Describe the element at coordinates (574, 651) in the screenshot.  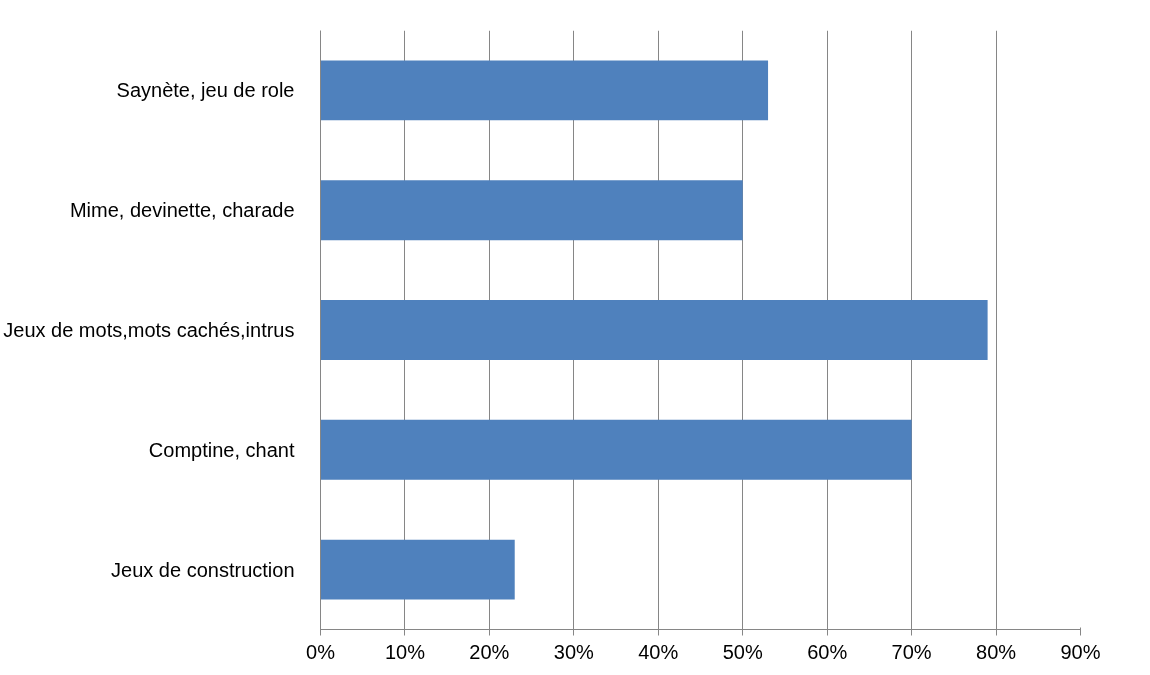
I see `x-tick-label: 30%` at that location.